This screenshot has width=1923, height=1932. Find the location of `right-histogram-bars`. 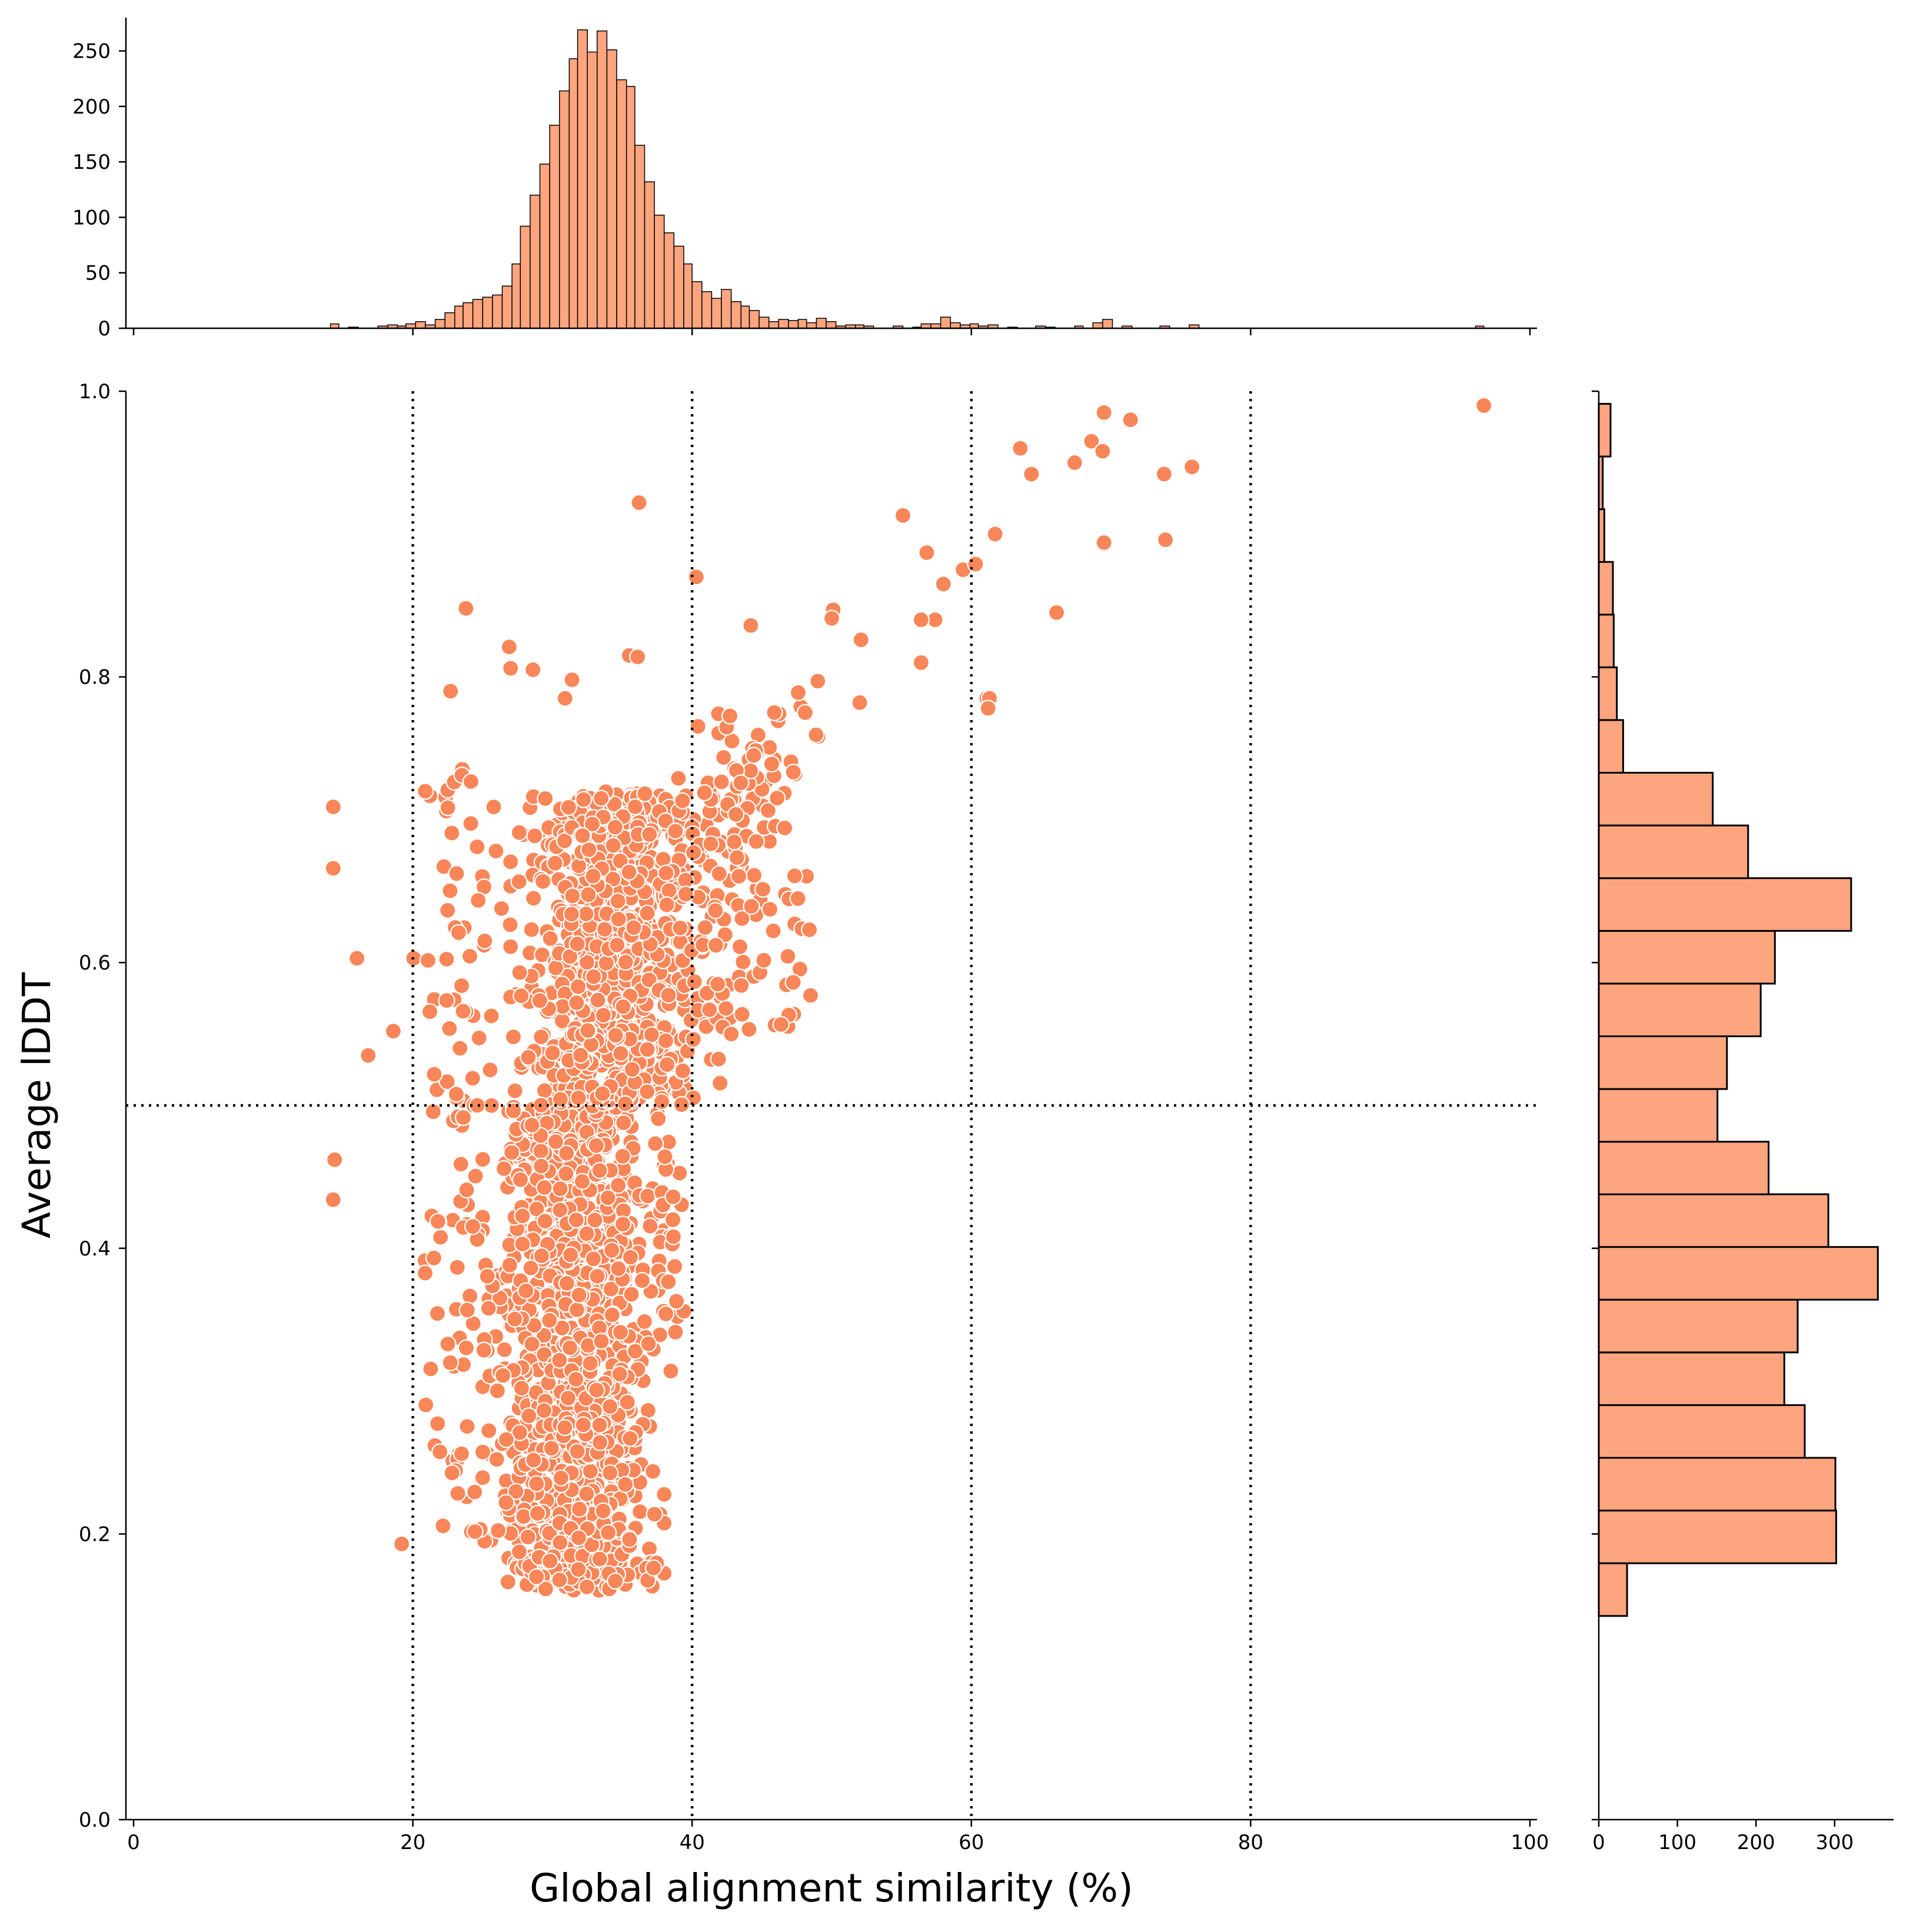

right-histogram-bars is located at coordinates (1738, 1009).